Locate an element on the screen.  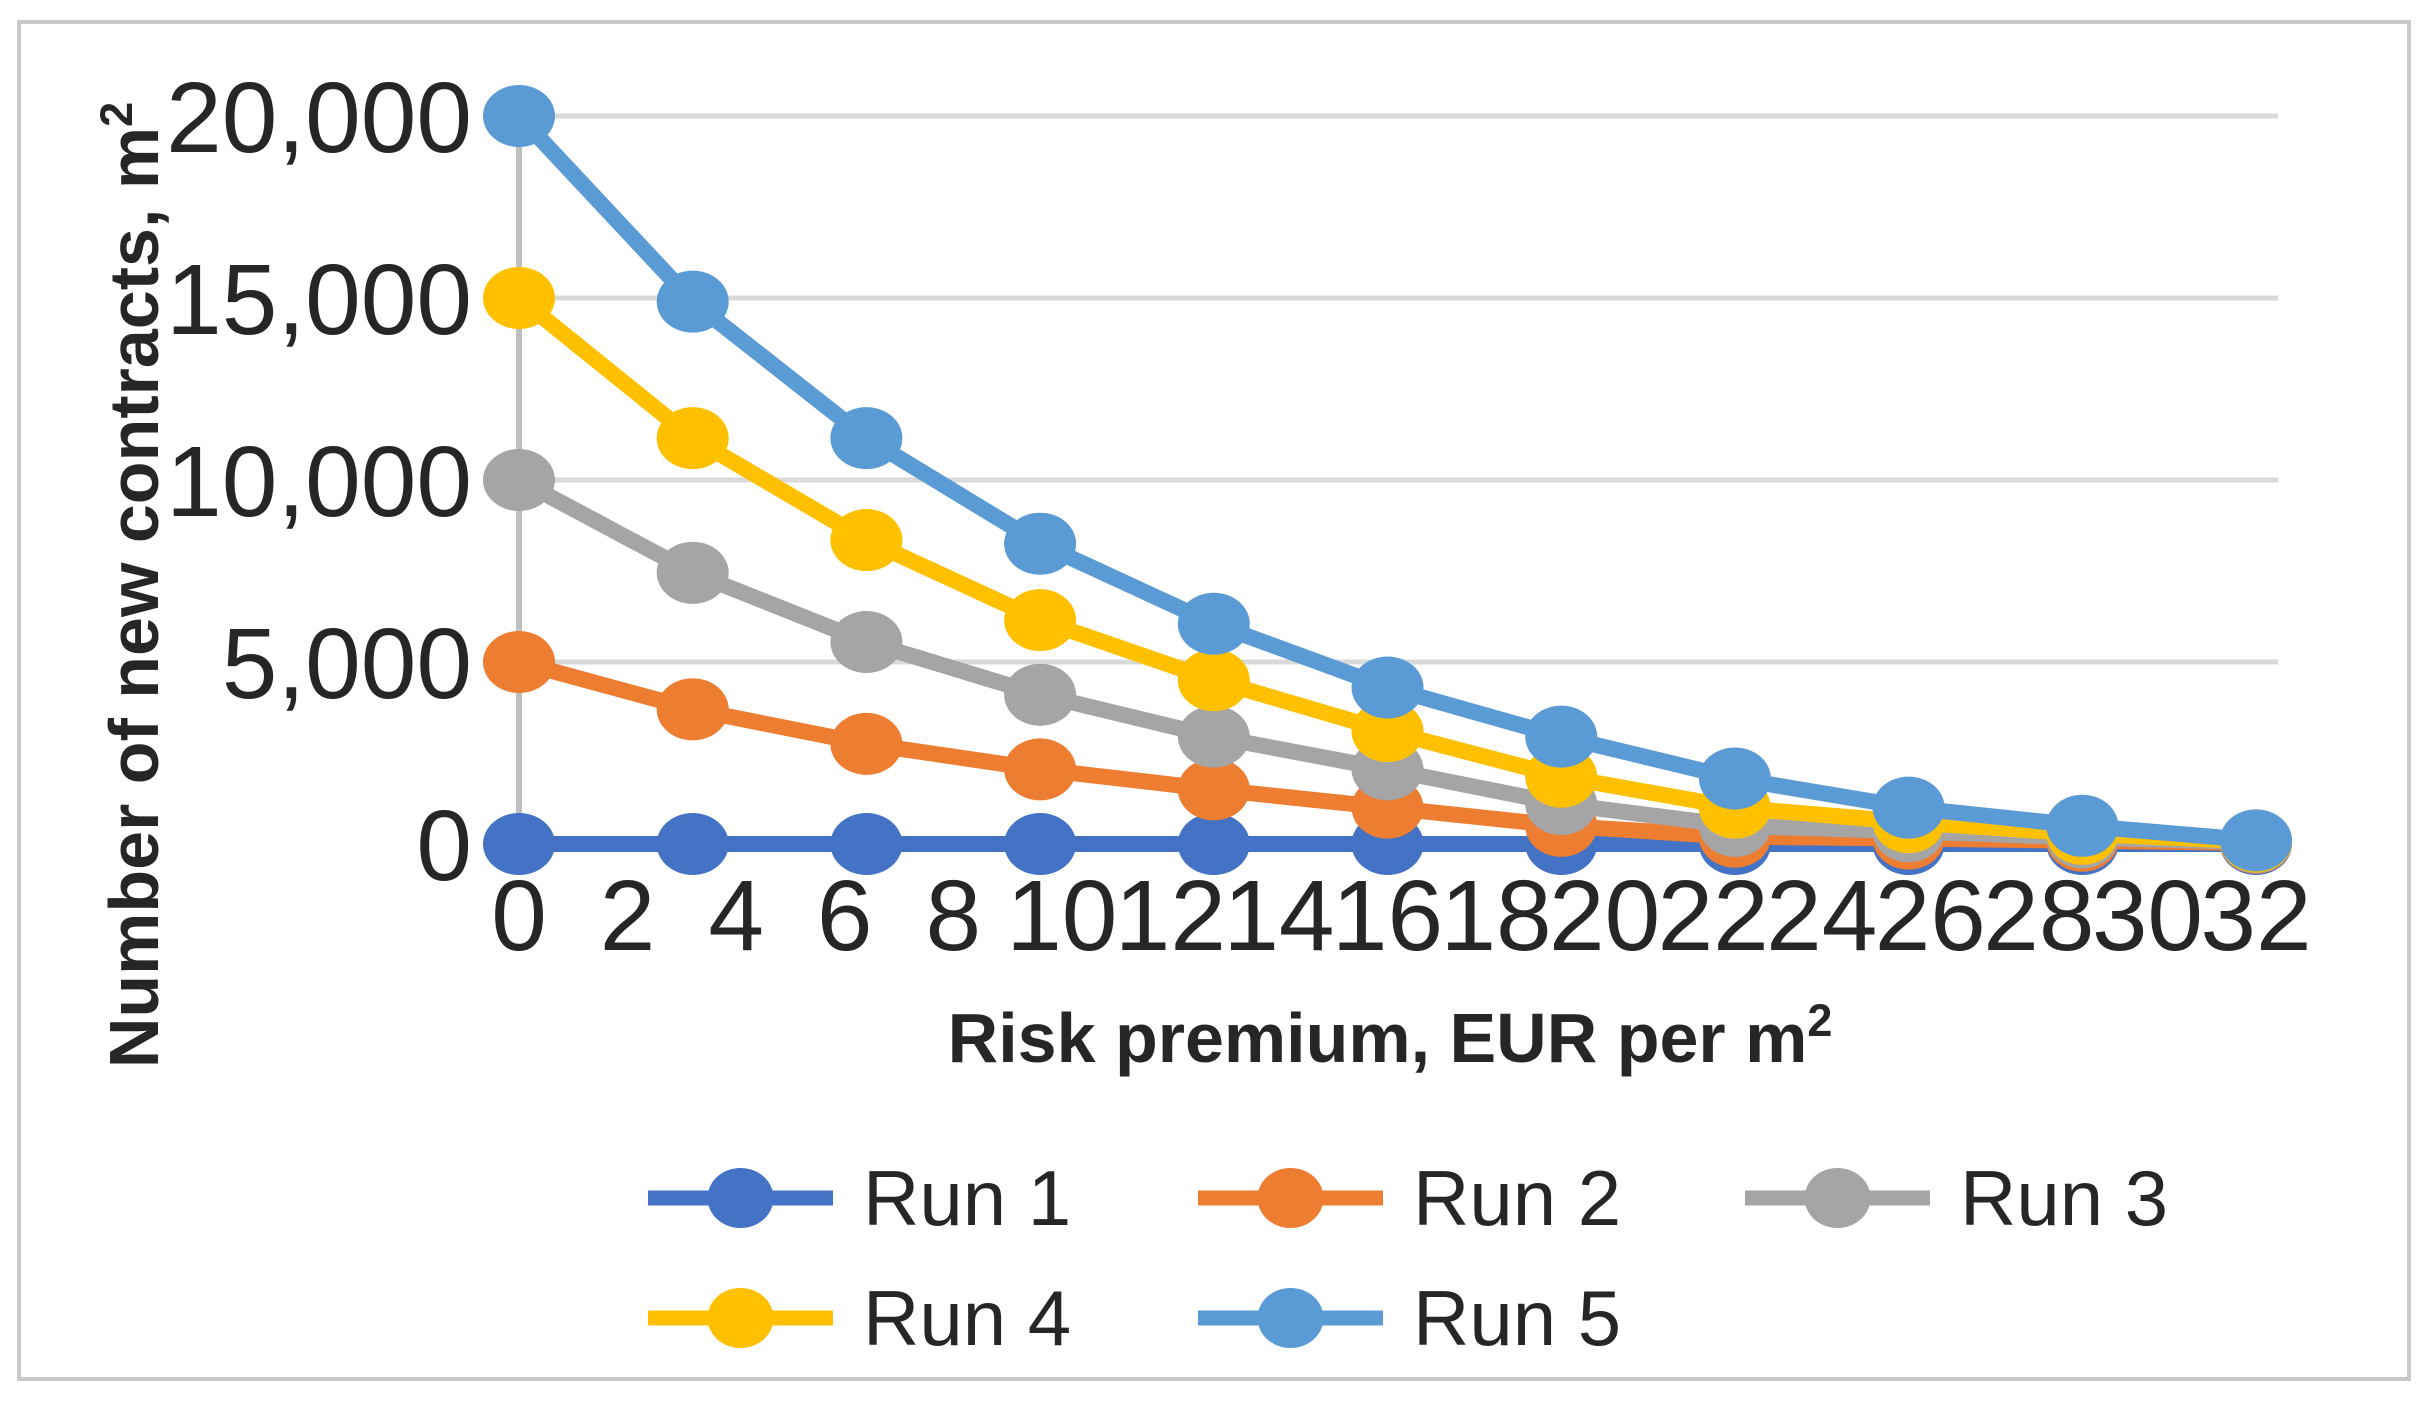
x-tick-label: 12 is located at coordinates (1170, 916).